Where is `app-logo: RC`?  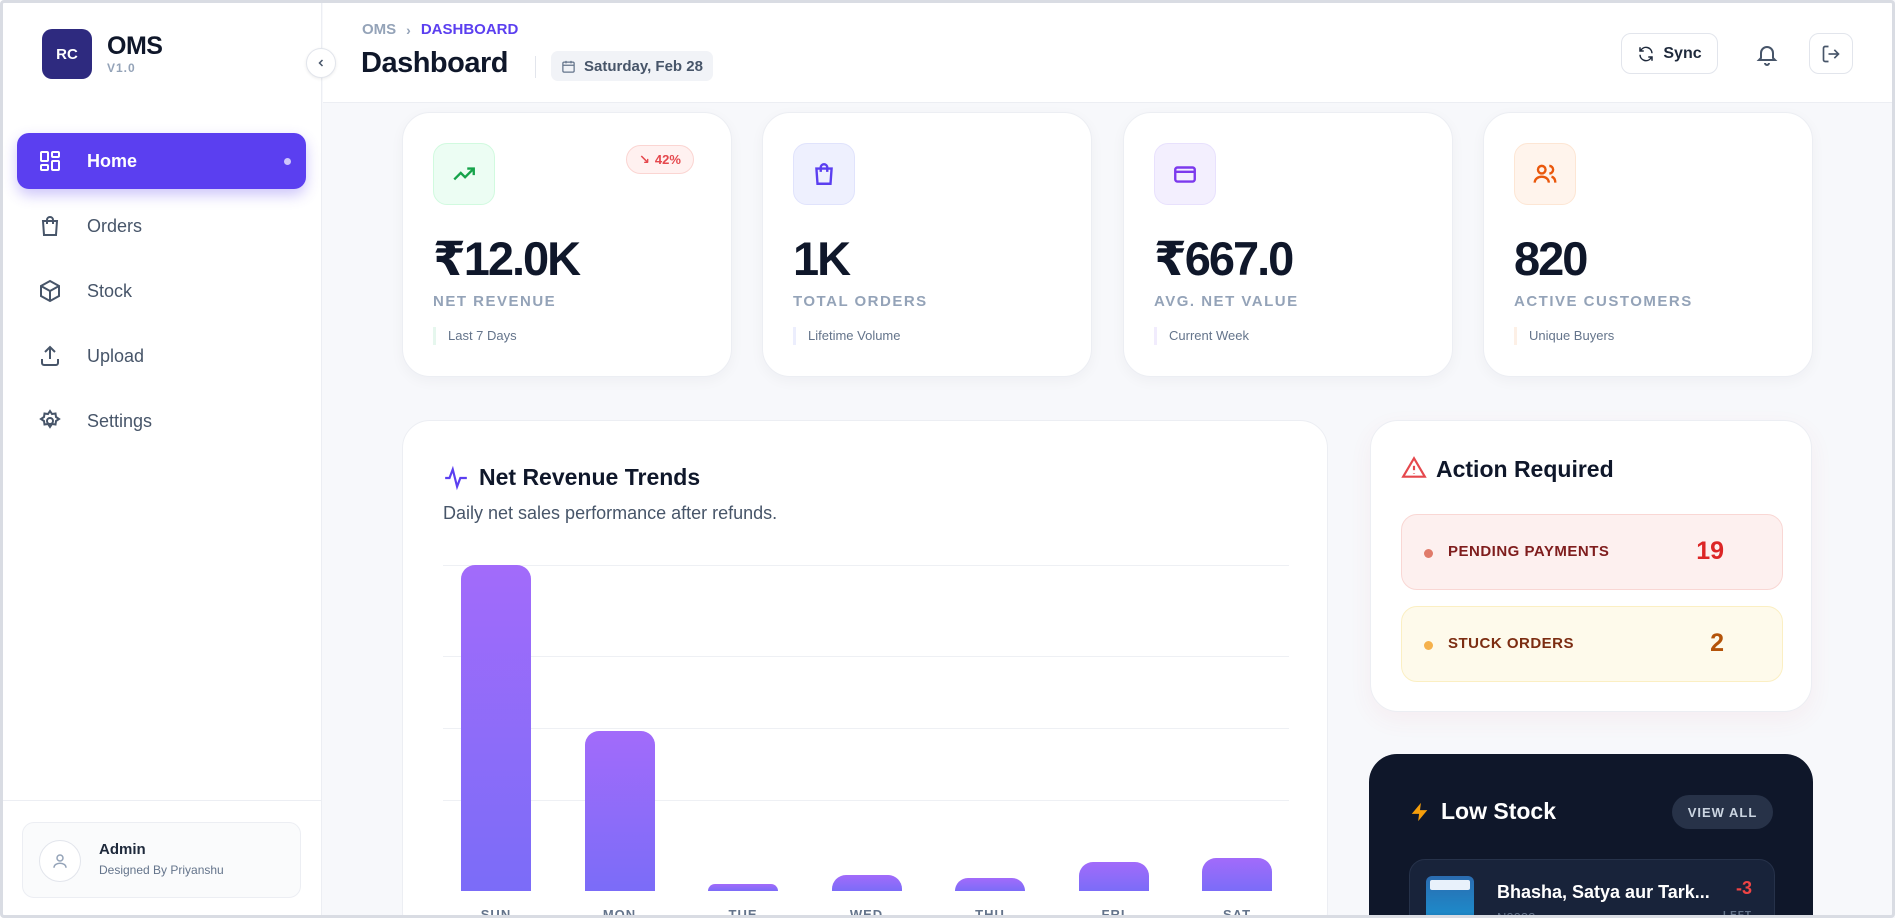
app-logo: RC is located at coordinates (67, 54).